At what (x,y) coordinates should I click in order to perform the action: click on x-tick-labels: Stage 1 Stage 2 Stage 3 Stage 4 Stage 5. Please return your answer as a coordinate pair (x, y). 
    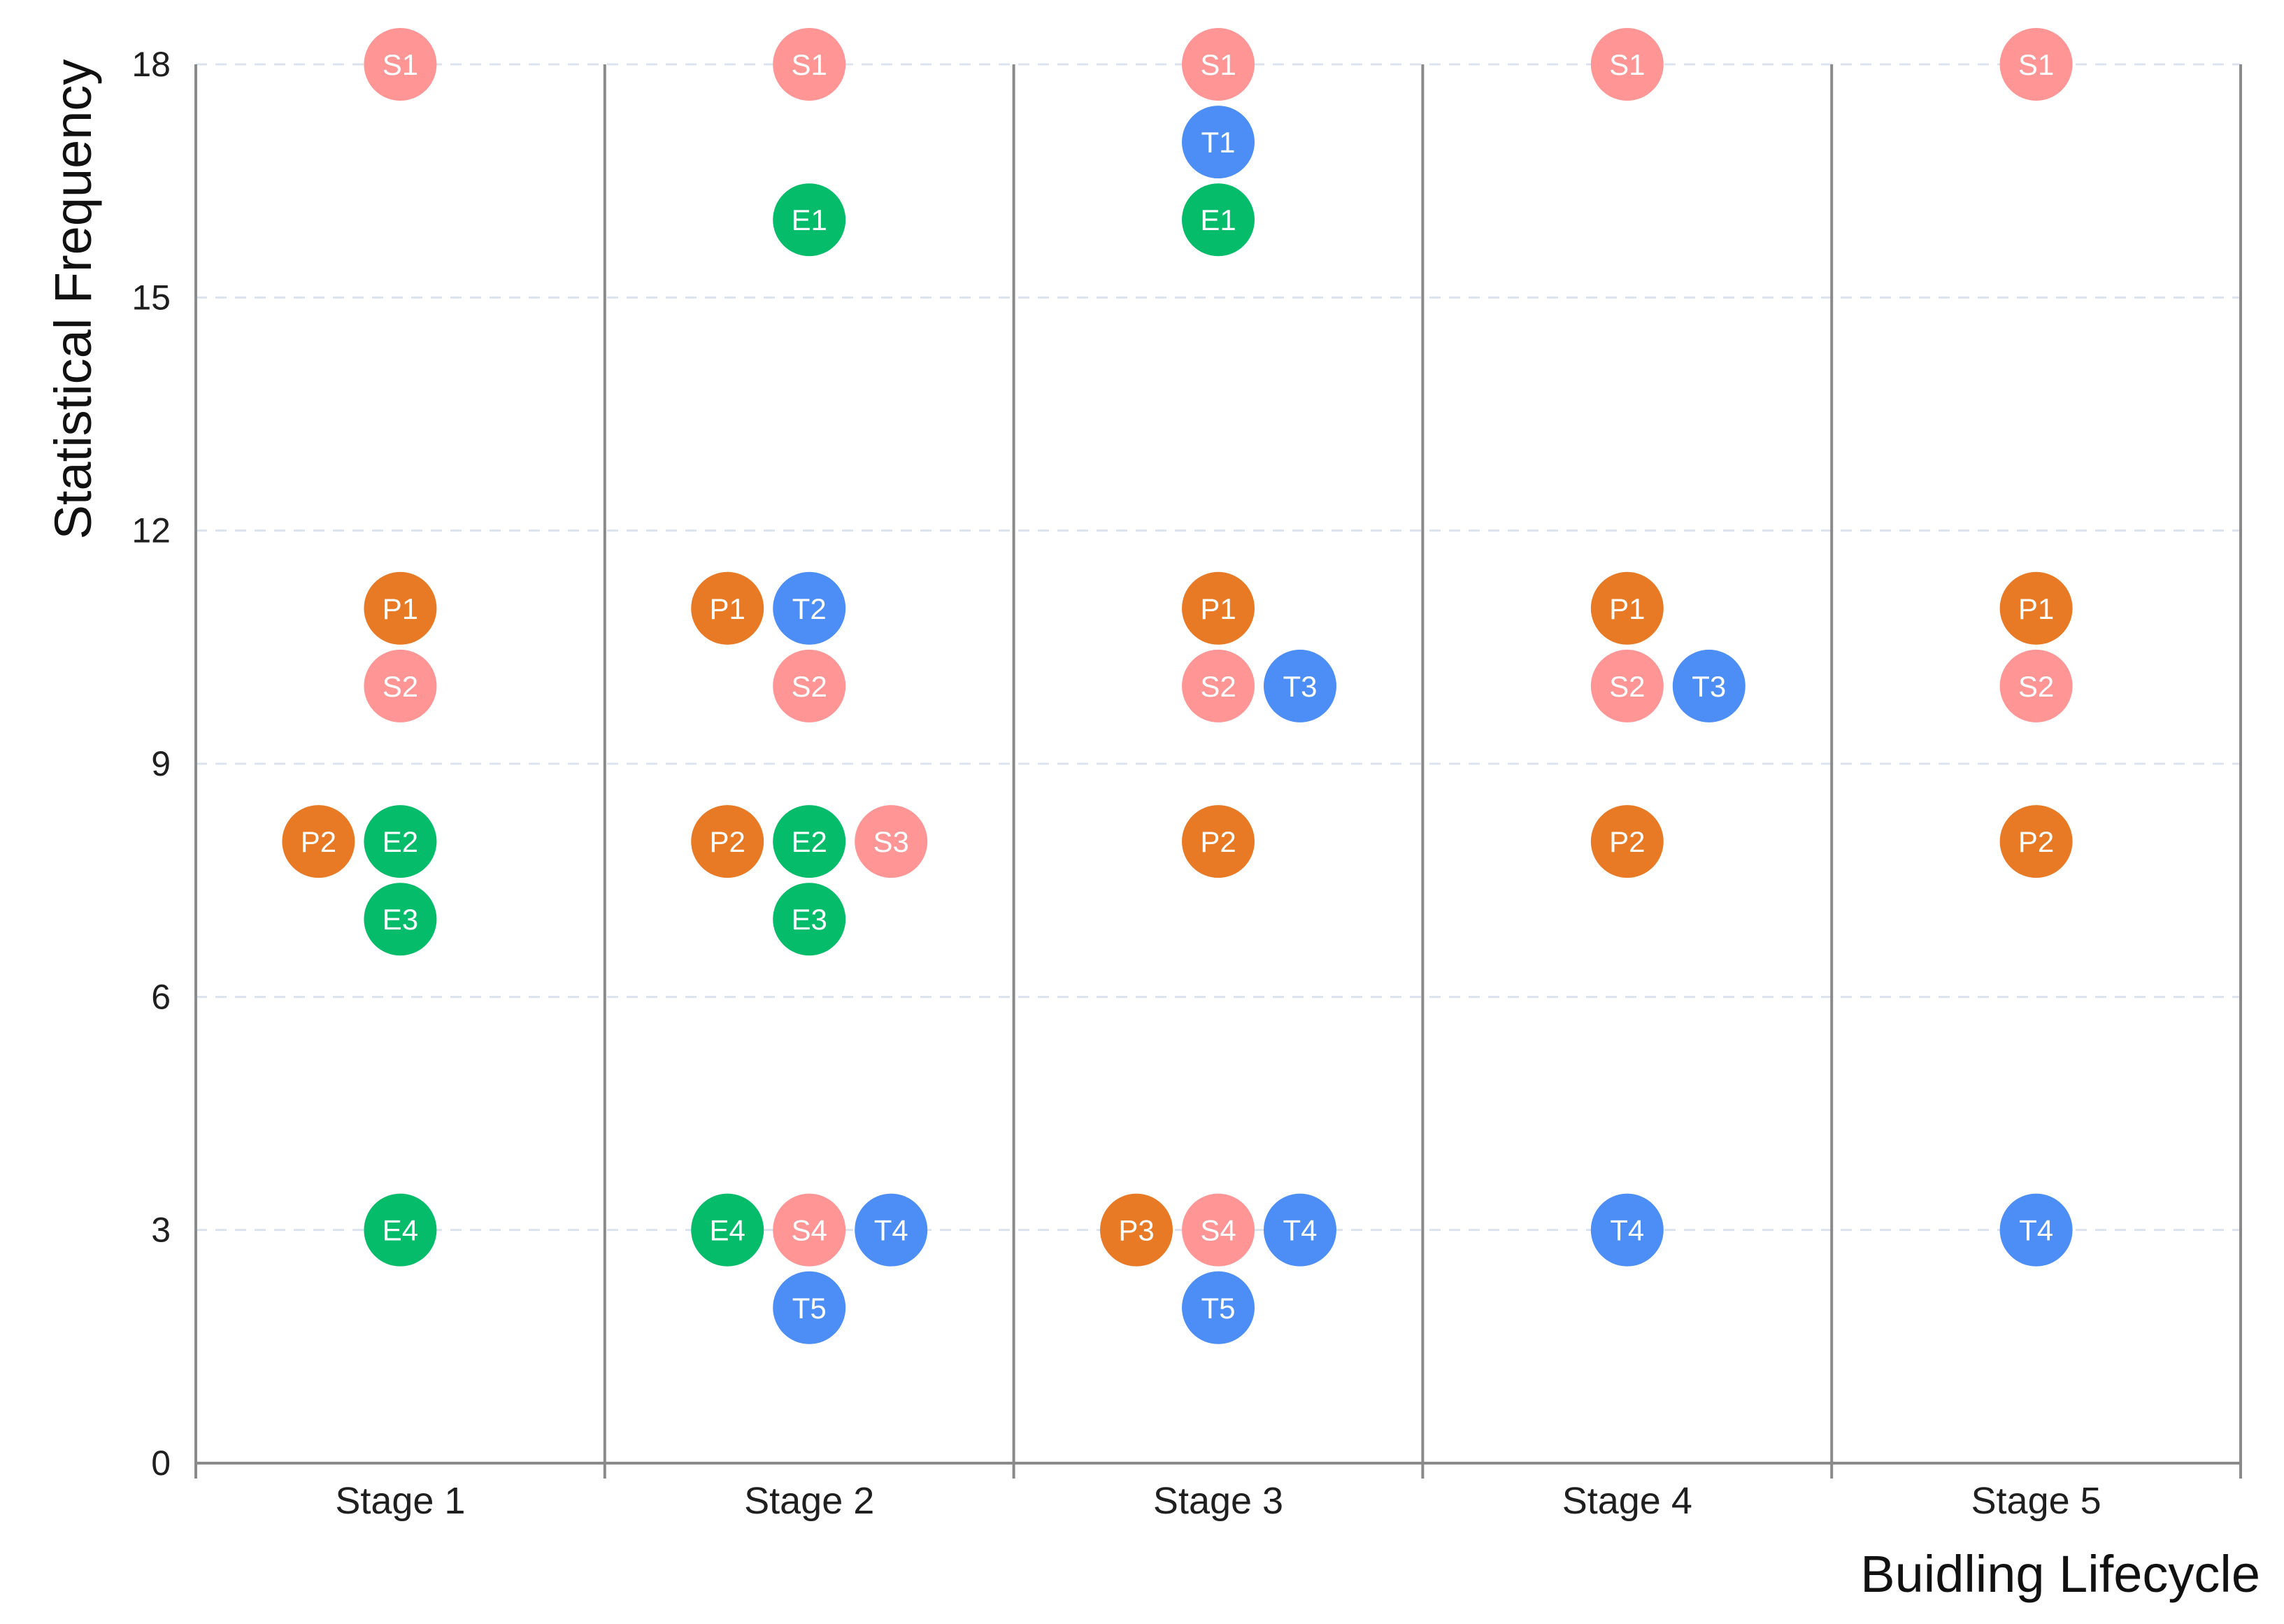
    Looking at the image, I should click on (1218, 1501).